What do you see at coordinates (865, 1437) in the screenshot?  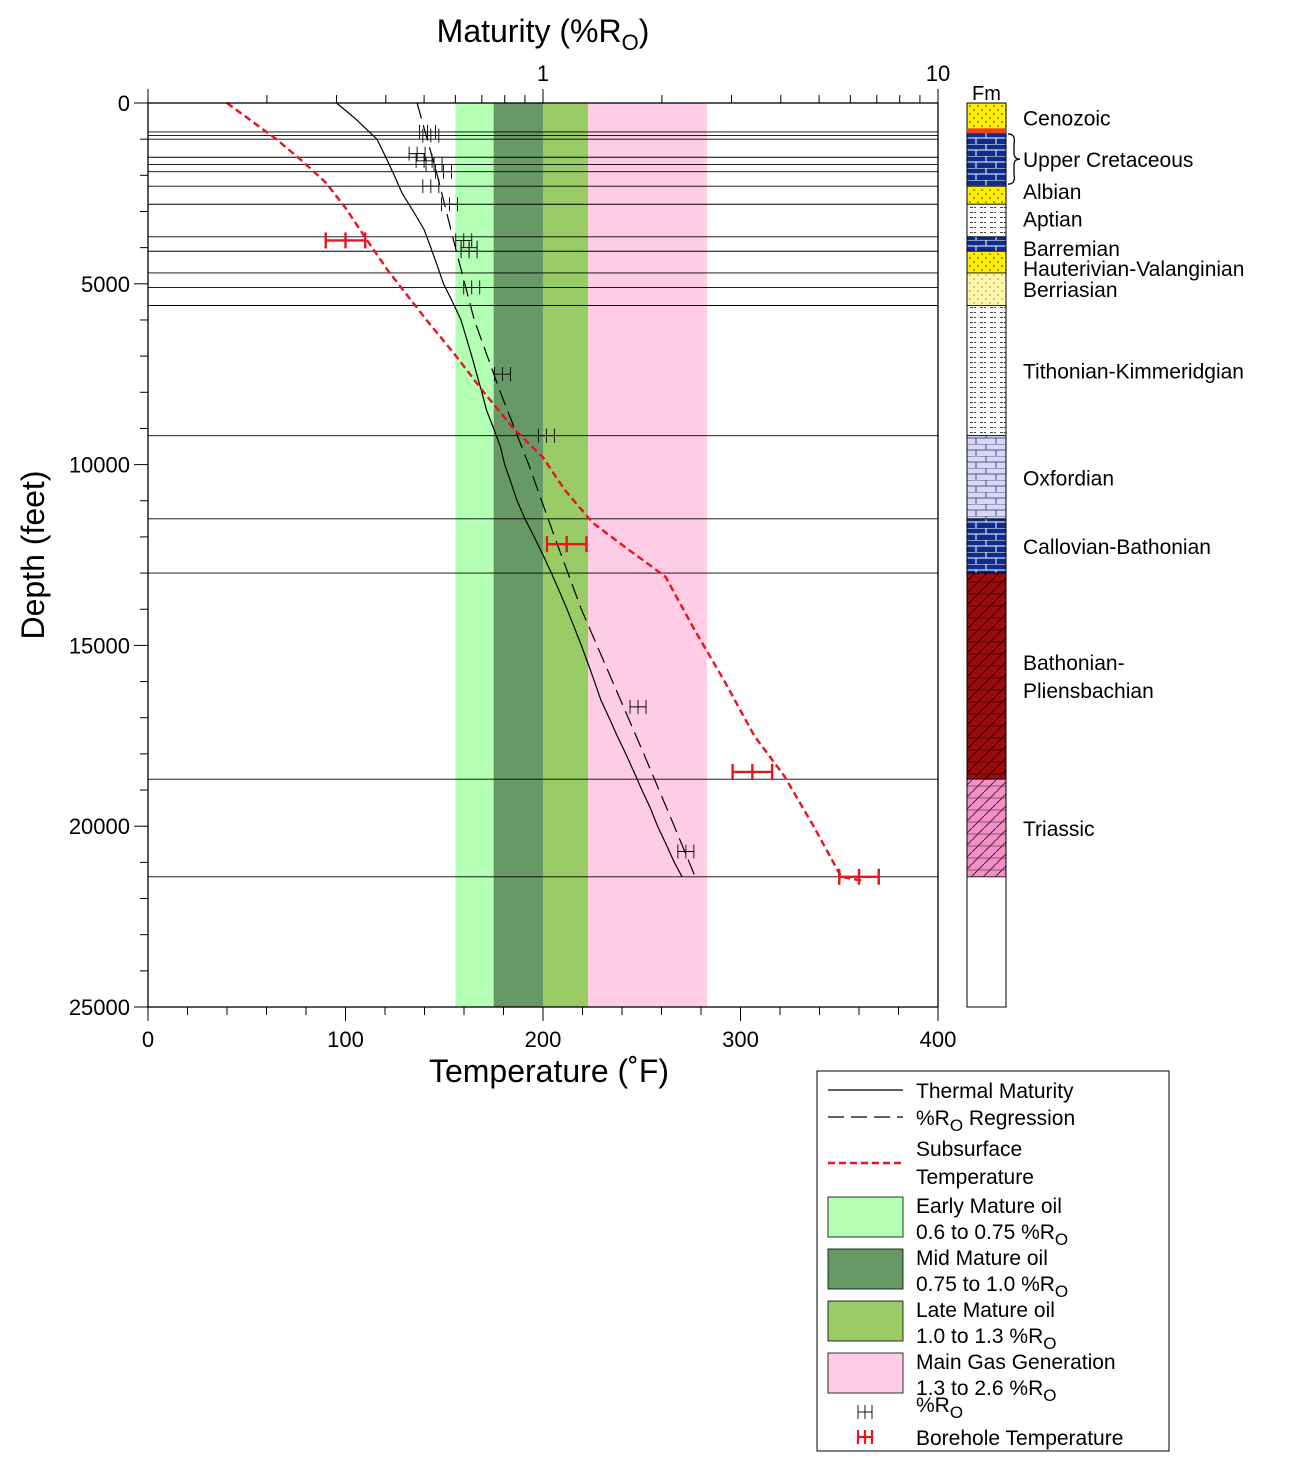 I see `legend-borehole-marker` at bounding box center [865, 1437].